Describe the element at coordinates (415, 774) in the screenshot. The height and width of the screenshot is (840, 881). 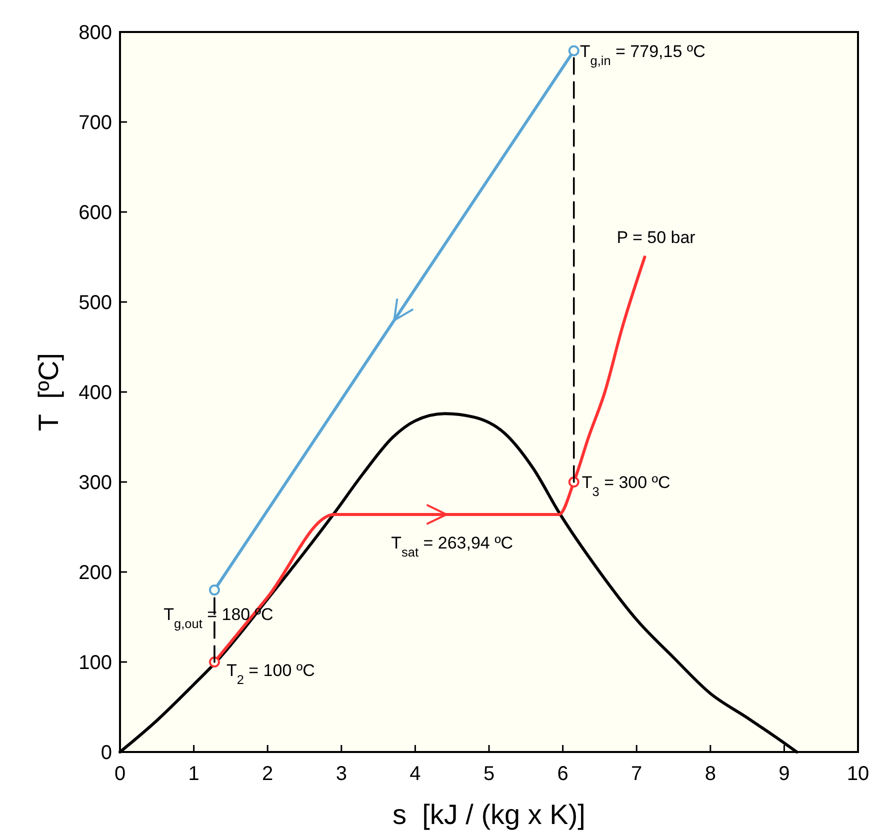
I see `x-tick-label: 4` at that location.